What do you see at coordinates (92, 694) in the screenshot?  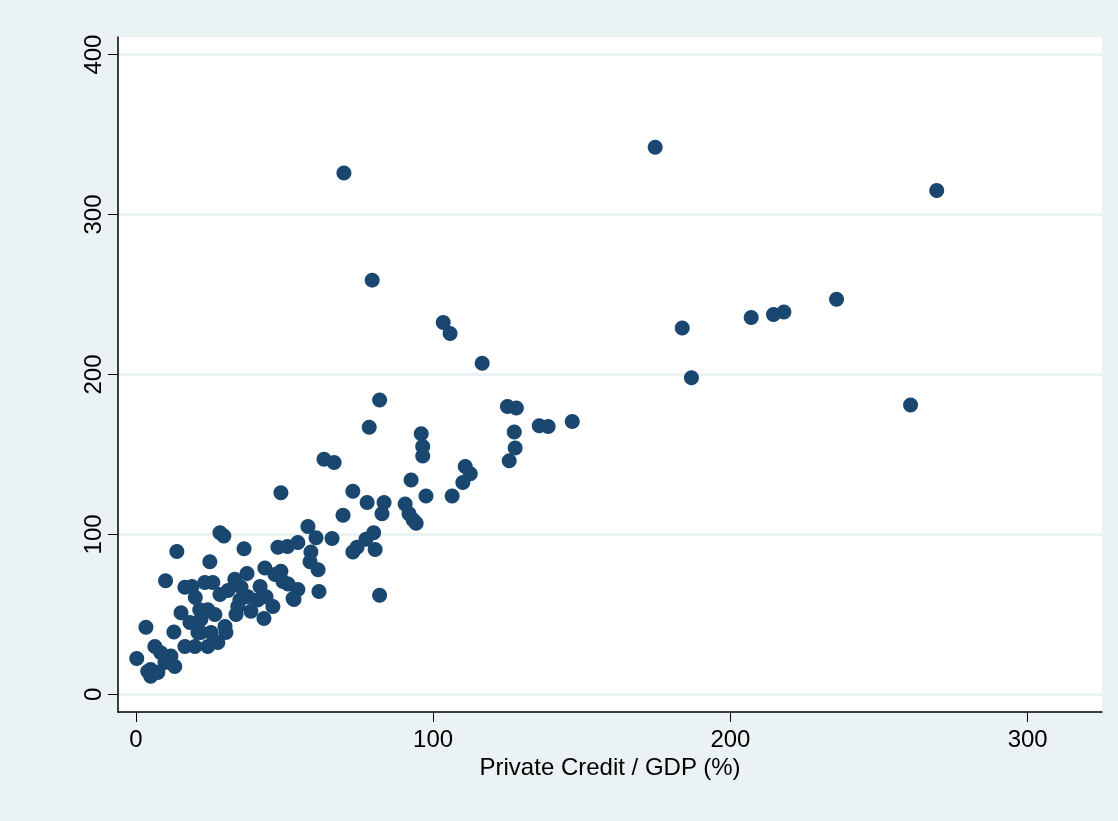 I see `y-tick-label: 0` at bounding box center [92, 694].